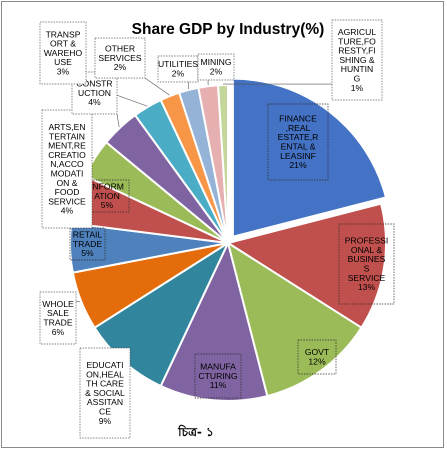 The image size is (447, 451). What do you see at coordinates (178, 64) in the screenshot?
I see `slice-category-label: UTILITIES` at bounding box center [178, 64].